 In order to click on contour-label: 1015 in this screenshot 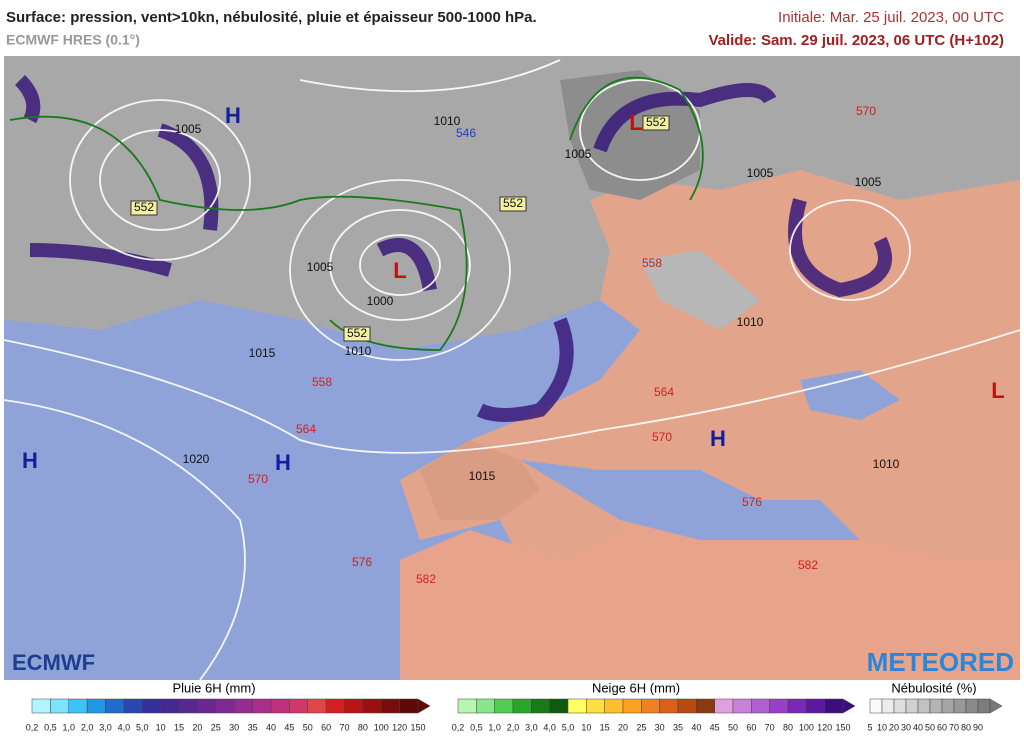, I will do `click(262, 353)`.